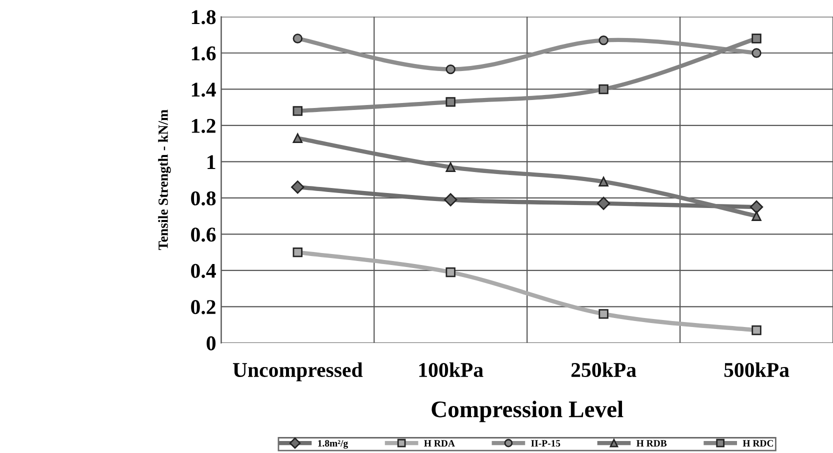  What do you see at coordinates (757, 370) in the screenshot?
I see `x-tick-label: 500kPa` at bounding box center [757, 370].